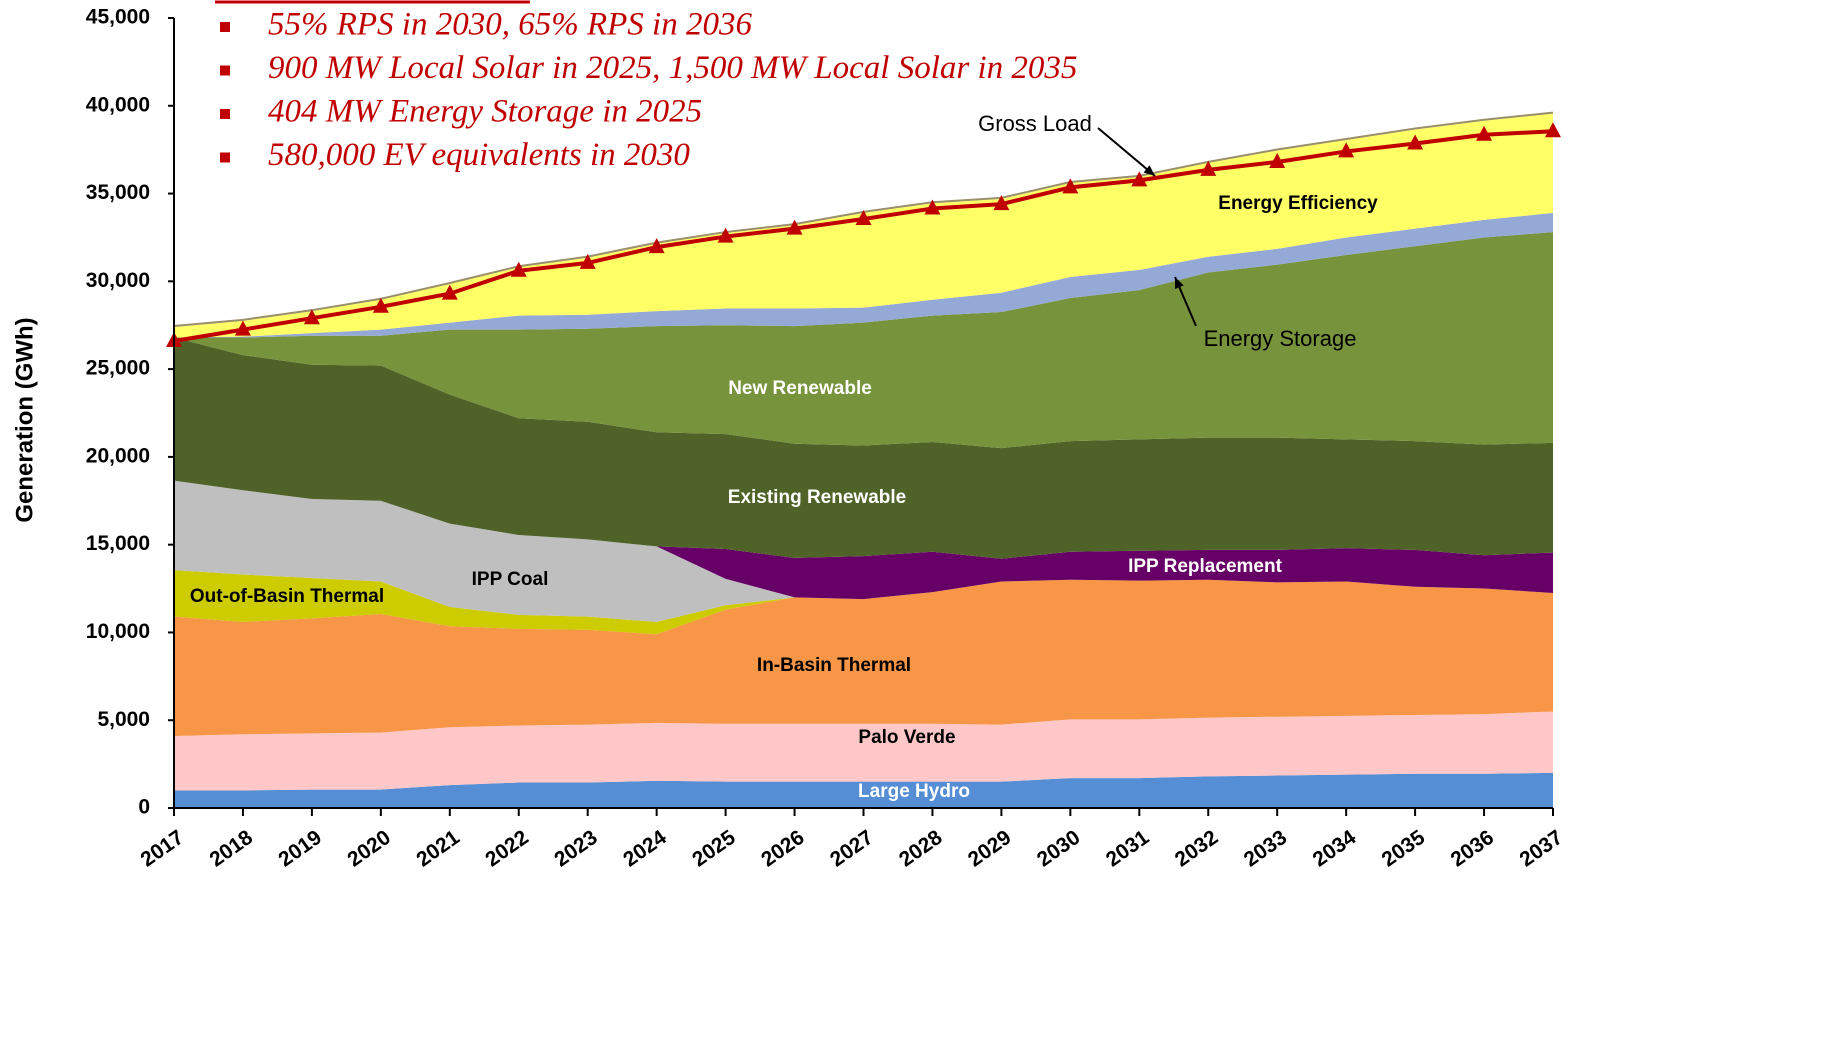 The image size is (1828, 1044). Describe the element at coordinates (162, 849) in the screenshot. I see `x-tick-label: 2017` at that location.